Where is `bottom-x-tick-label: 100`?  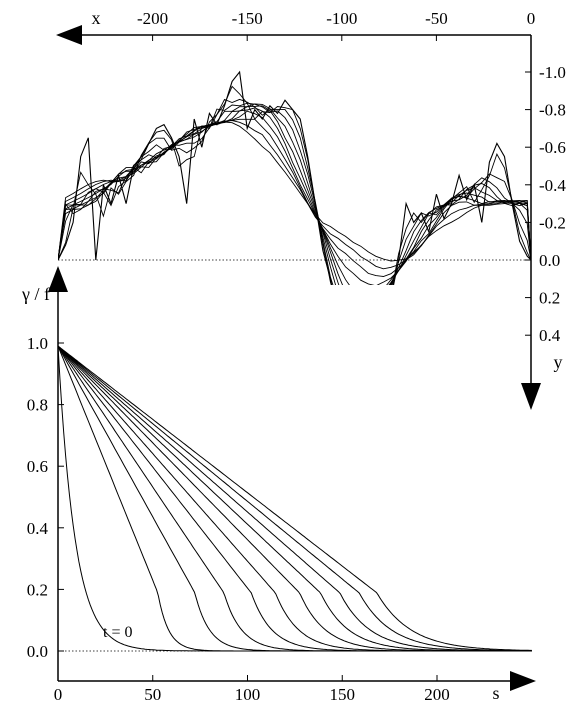 bottom-x-tick-label: 100 is located at coordinates (248, 694).